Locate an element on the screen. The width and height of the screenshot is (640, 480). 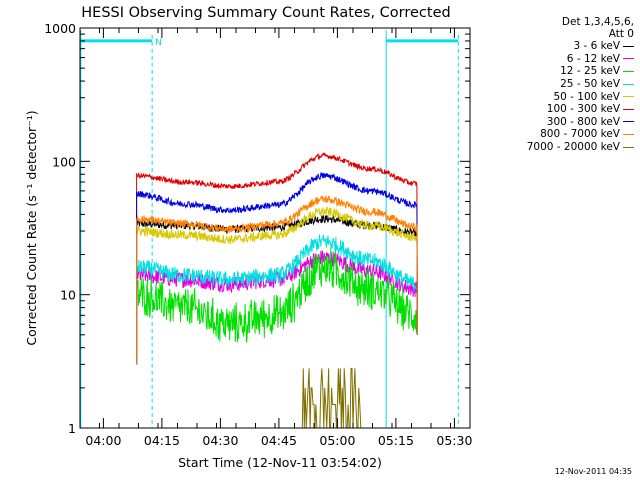
x-tick-label: 05:30 is located at coordinates (454, 440).